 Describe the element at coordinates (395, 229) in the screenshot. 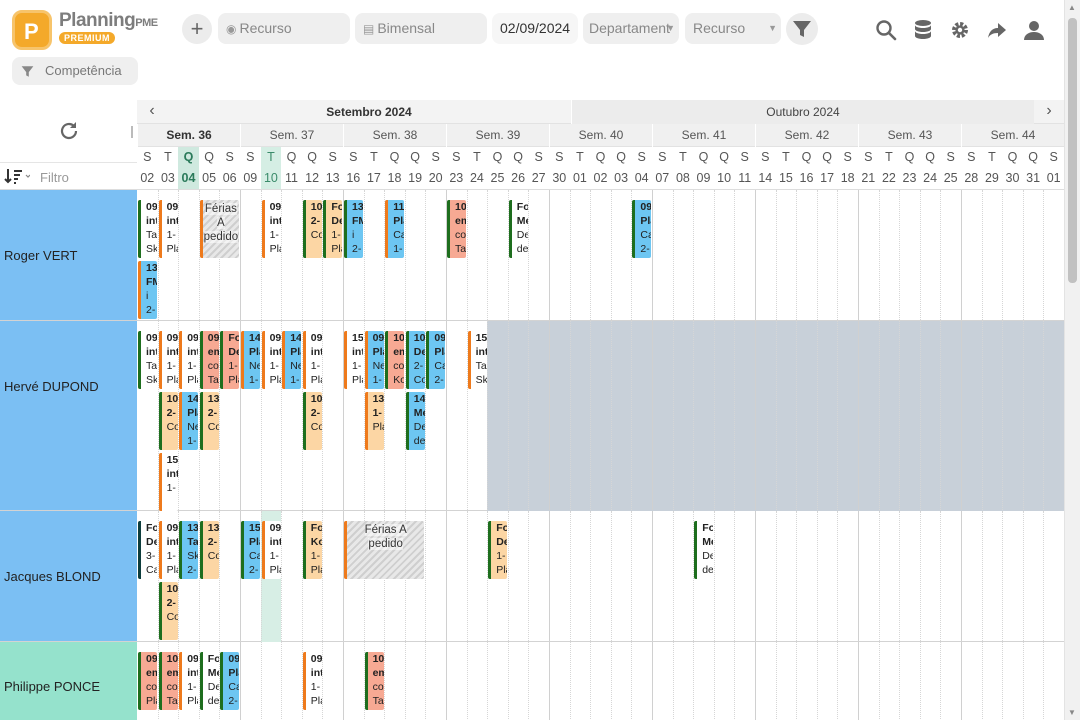

I see `task-block: 11 Pla Ca 1-` at that location.